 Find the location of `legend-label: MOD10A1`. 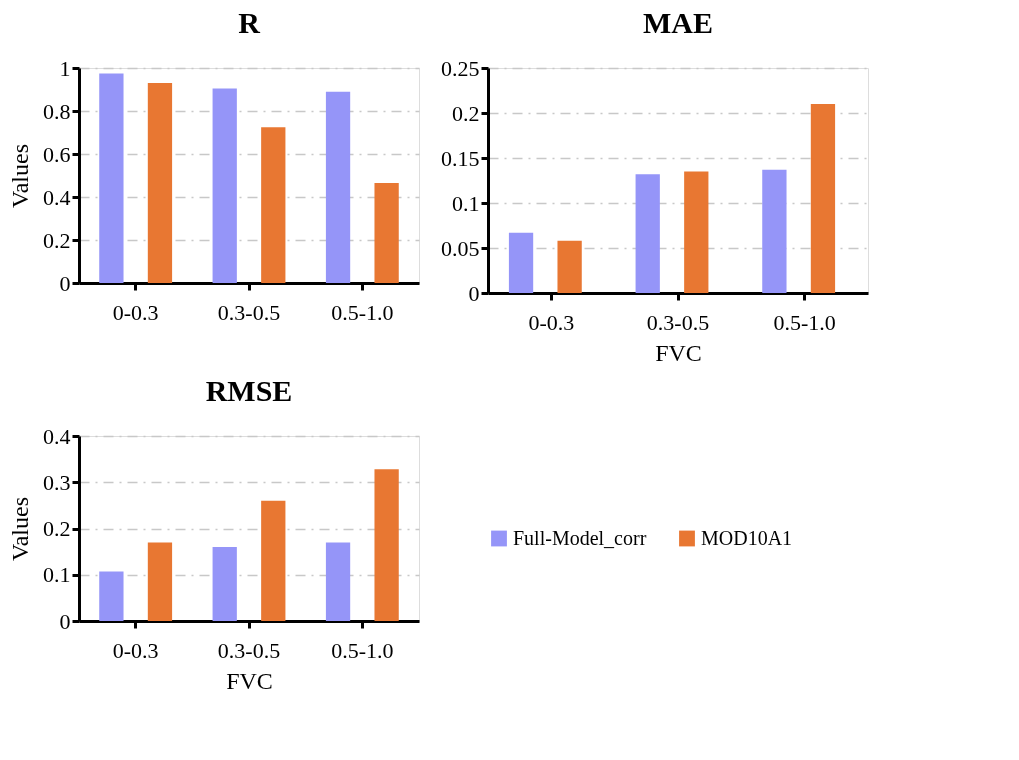

legend-label: MOD10A1 is located at coordinates (747, 537).